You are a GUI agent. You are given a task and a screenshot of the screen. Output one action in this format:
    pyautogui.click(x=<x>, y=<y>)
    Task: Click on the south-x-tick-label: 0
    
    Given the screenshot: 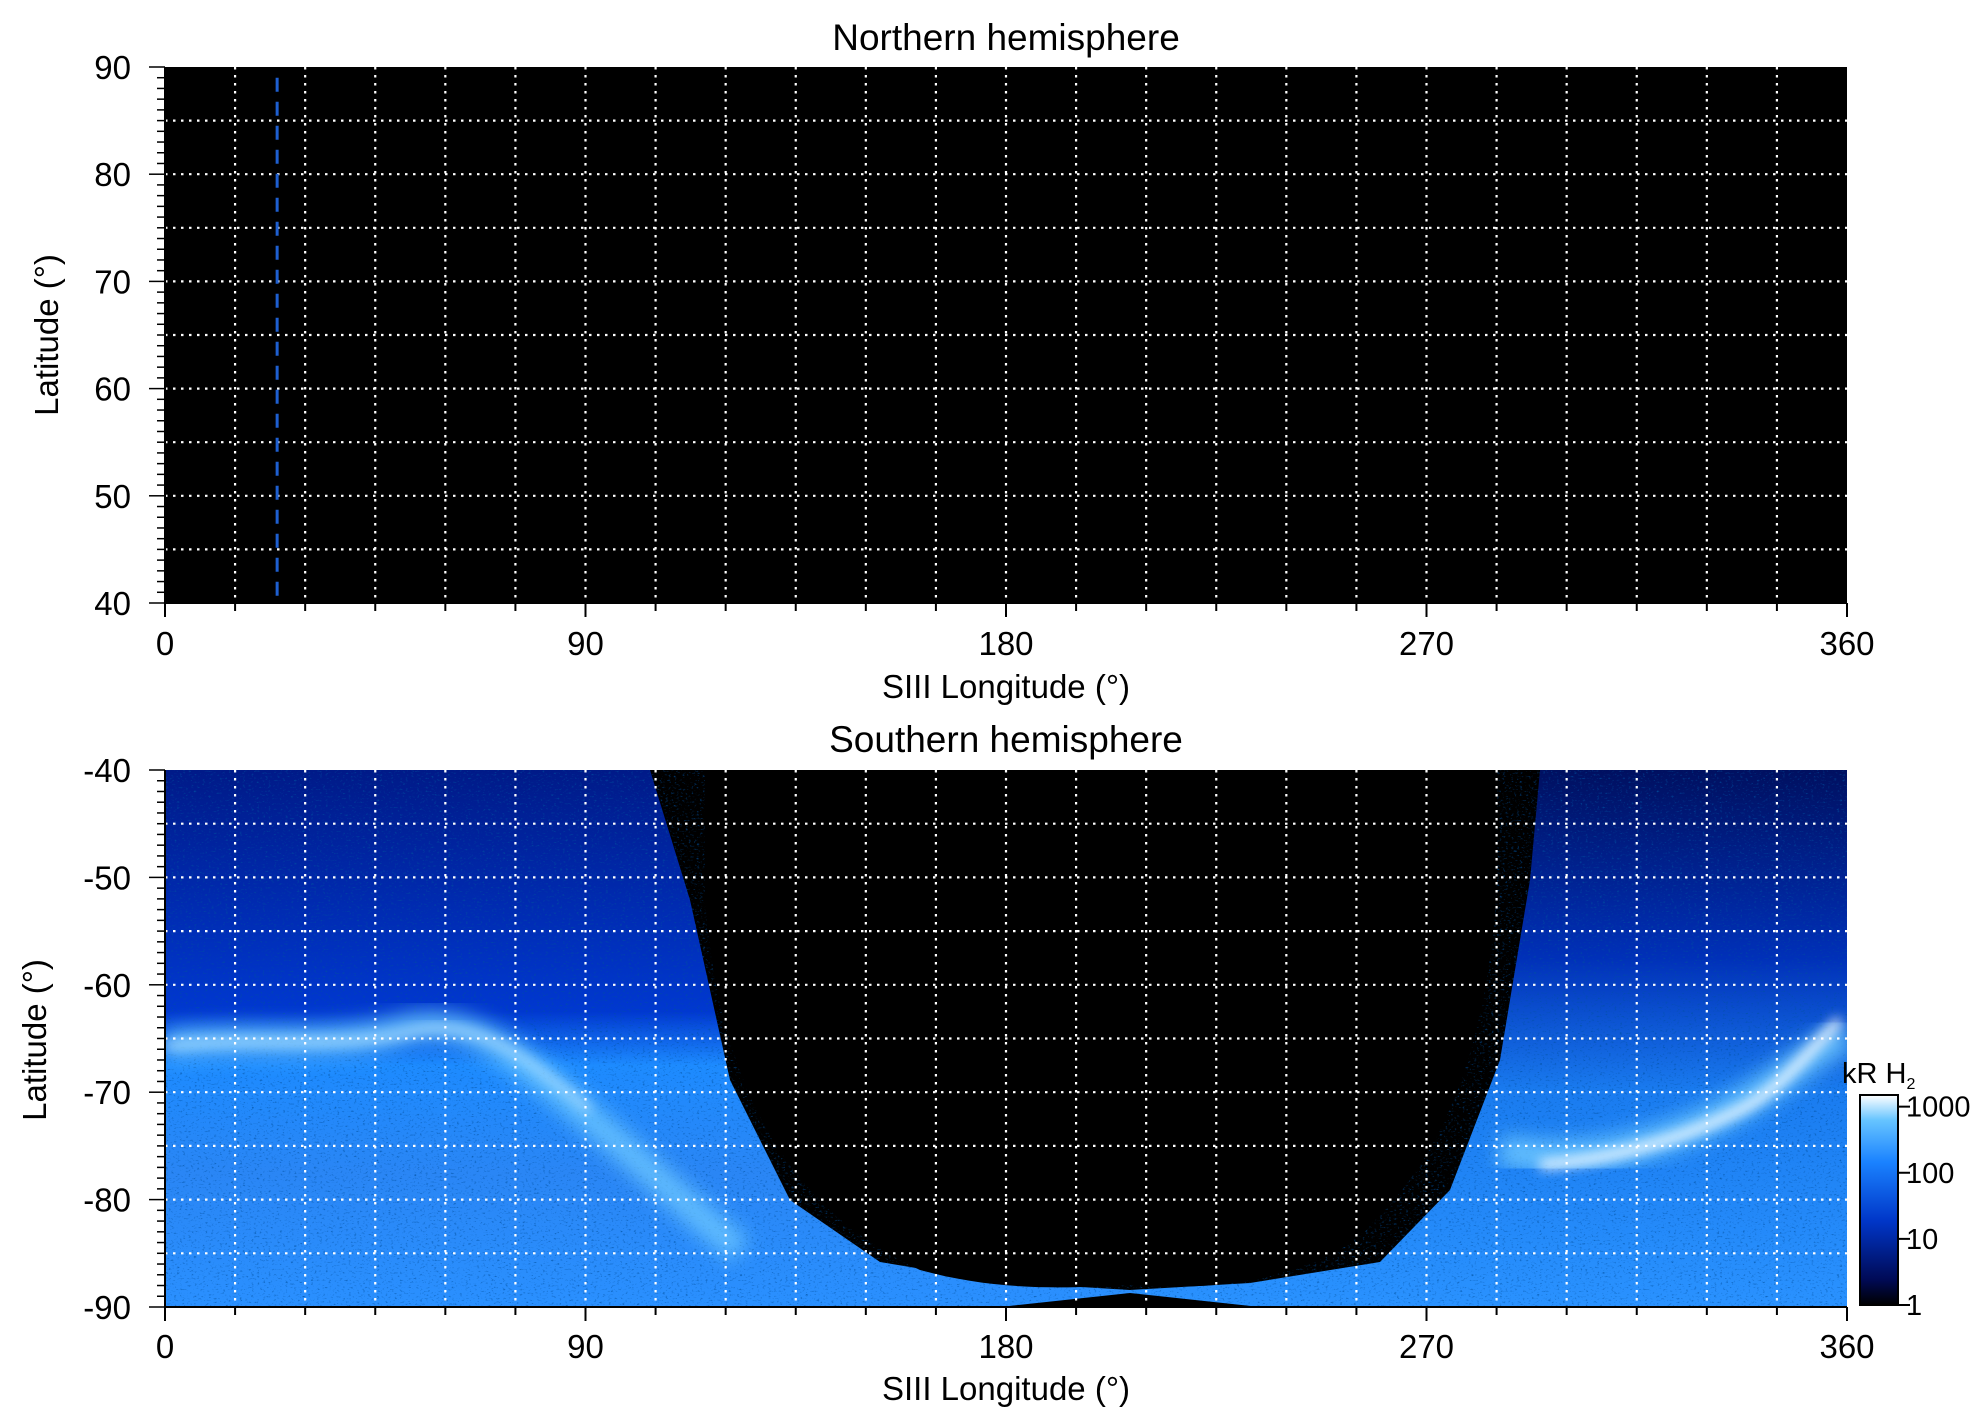 What is the action you would take?
    pyautogui.click(x=165, y=1346)
    